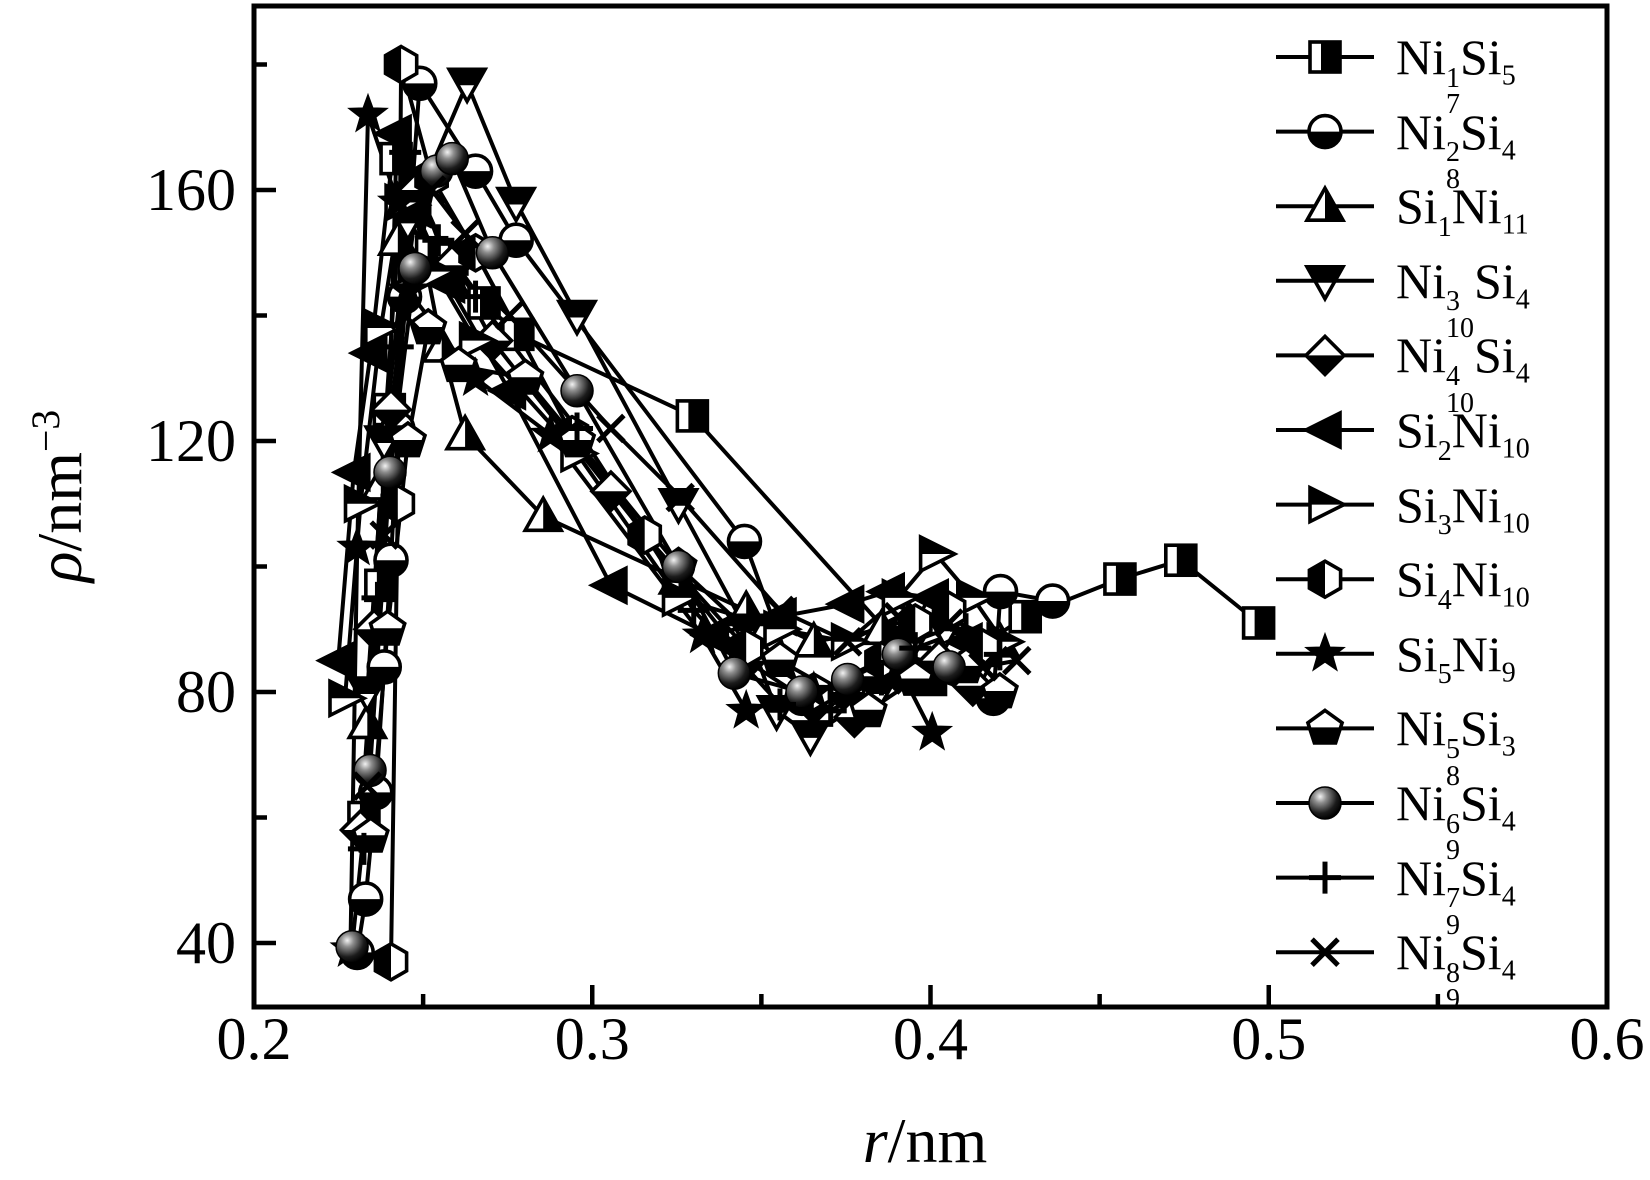  Describe the element at coordinates (1325, 952) in the screenshot. I see `legend-marker-ni9-8-si4` at that location.